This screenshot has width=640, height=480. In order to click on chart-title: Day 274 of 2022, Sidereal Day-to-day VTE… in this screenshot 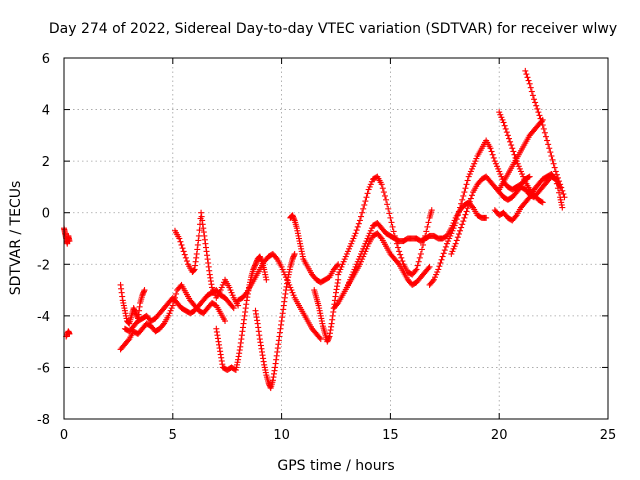, I will do `click(333, 29)`.